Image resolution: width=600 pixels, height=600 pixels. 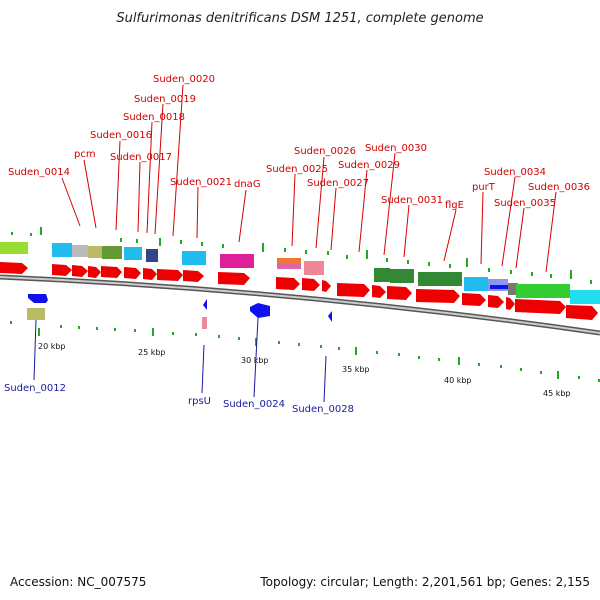 I want to click on gene-label-suden-0034: Suden_0034, so click(x=515, y=172).